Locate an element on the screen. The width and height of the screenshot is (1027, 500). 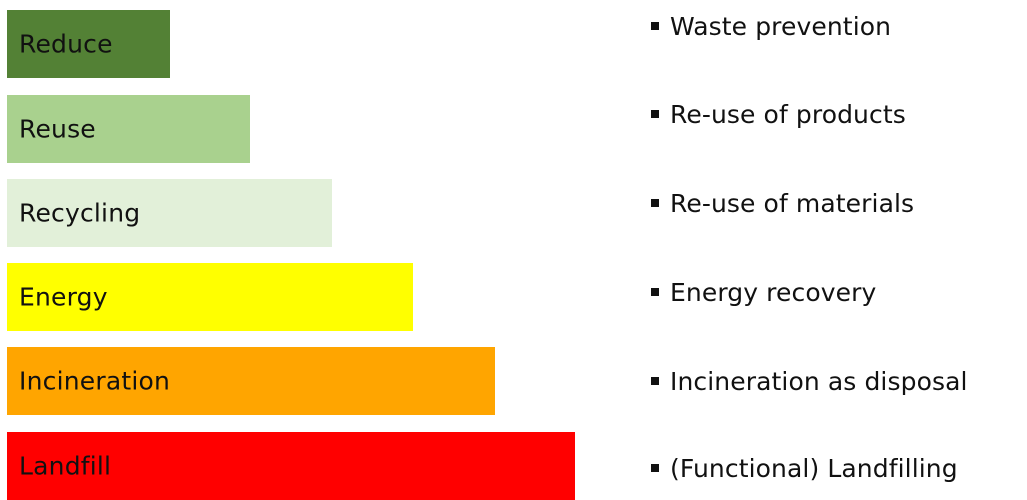
description-item-reuse: Re-use of products is located at coordinates (778, 114).